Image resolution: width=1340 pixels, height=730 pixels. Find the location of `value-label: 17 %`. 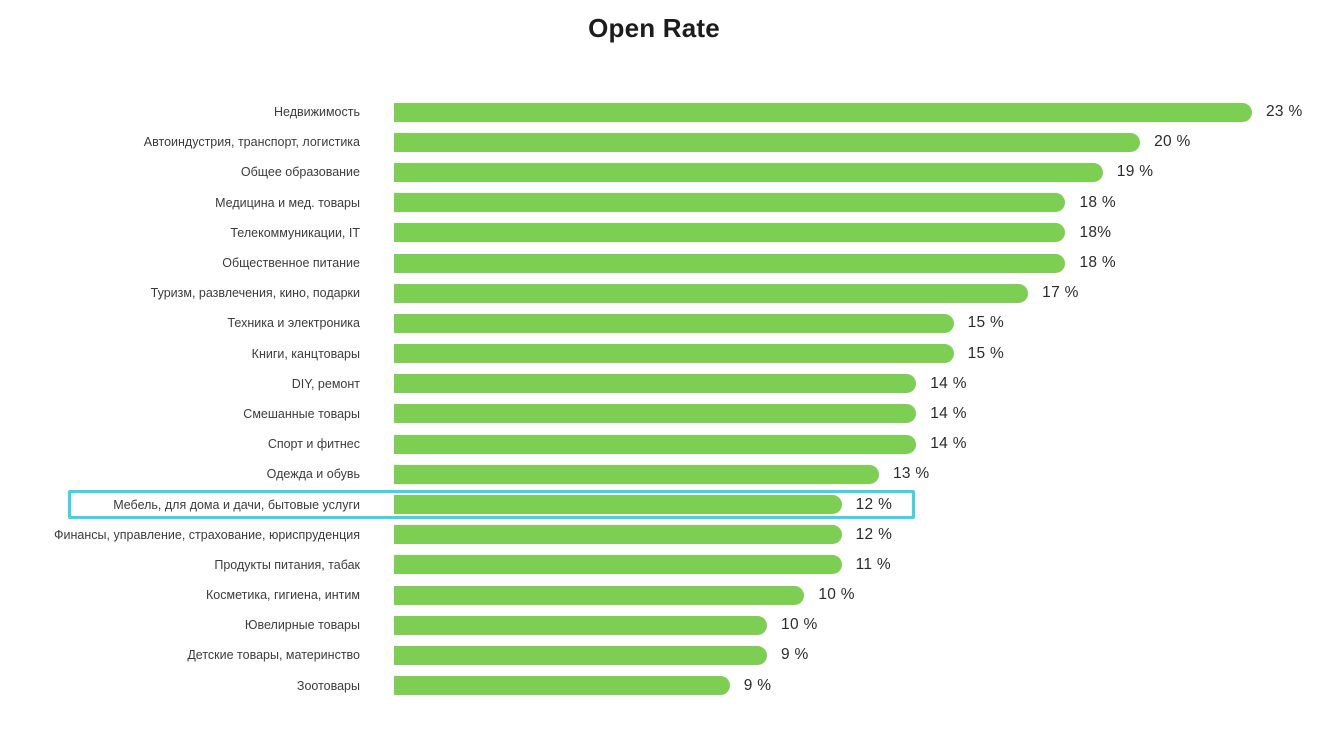

value-label: 17 % is located at coordinates (1060, 293).